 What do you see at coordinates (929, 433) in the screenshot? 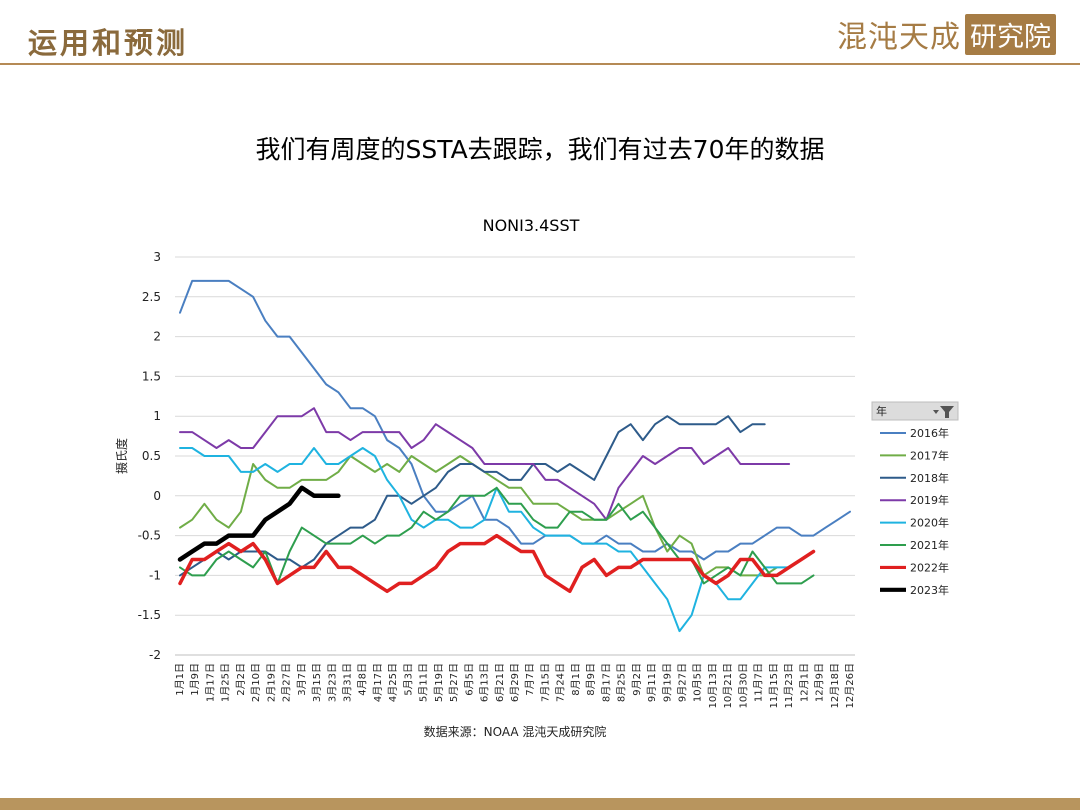
I see `legend-label: 2016年` at bounding box center [929, 433].